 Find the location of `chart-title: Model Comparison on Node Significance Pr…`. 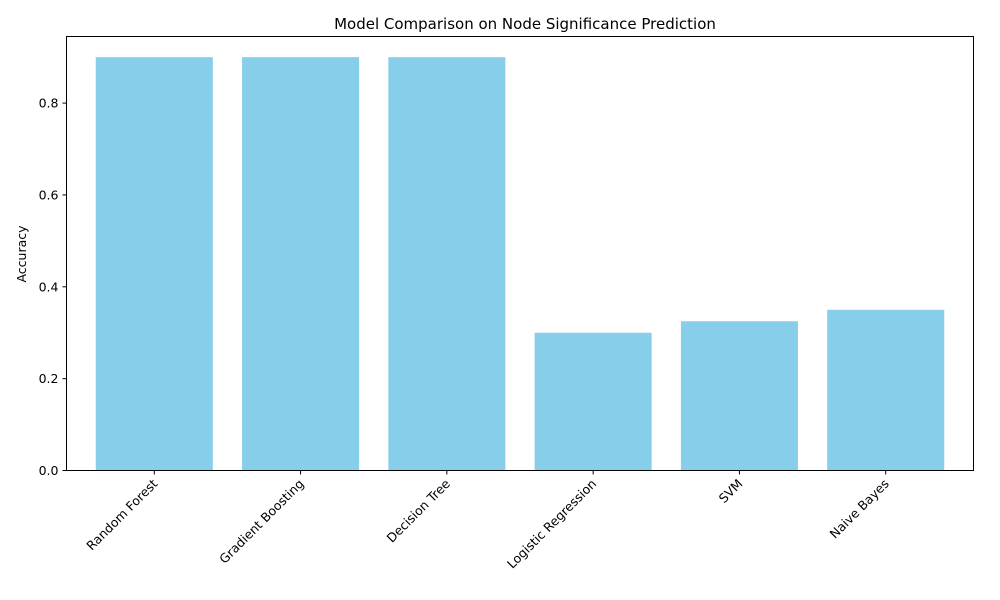

chart-title: Model Comparison on Node Significance Pr… is located at coordinates (525, 24).